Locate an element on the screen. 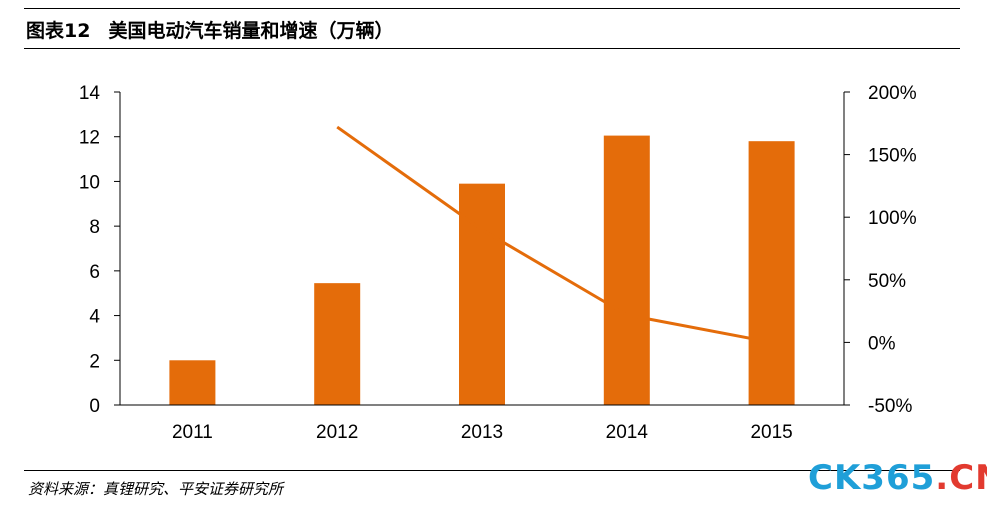 The height and width of the screenshot is (513, 987). bar-2012 is located at coordinates (337, 344).